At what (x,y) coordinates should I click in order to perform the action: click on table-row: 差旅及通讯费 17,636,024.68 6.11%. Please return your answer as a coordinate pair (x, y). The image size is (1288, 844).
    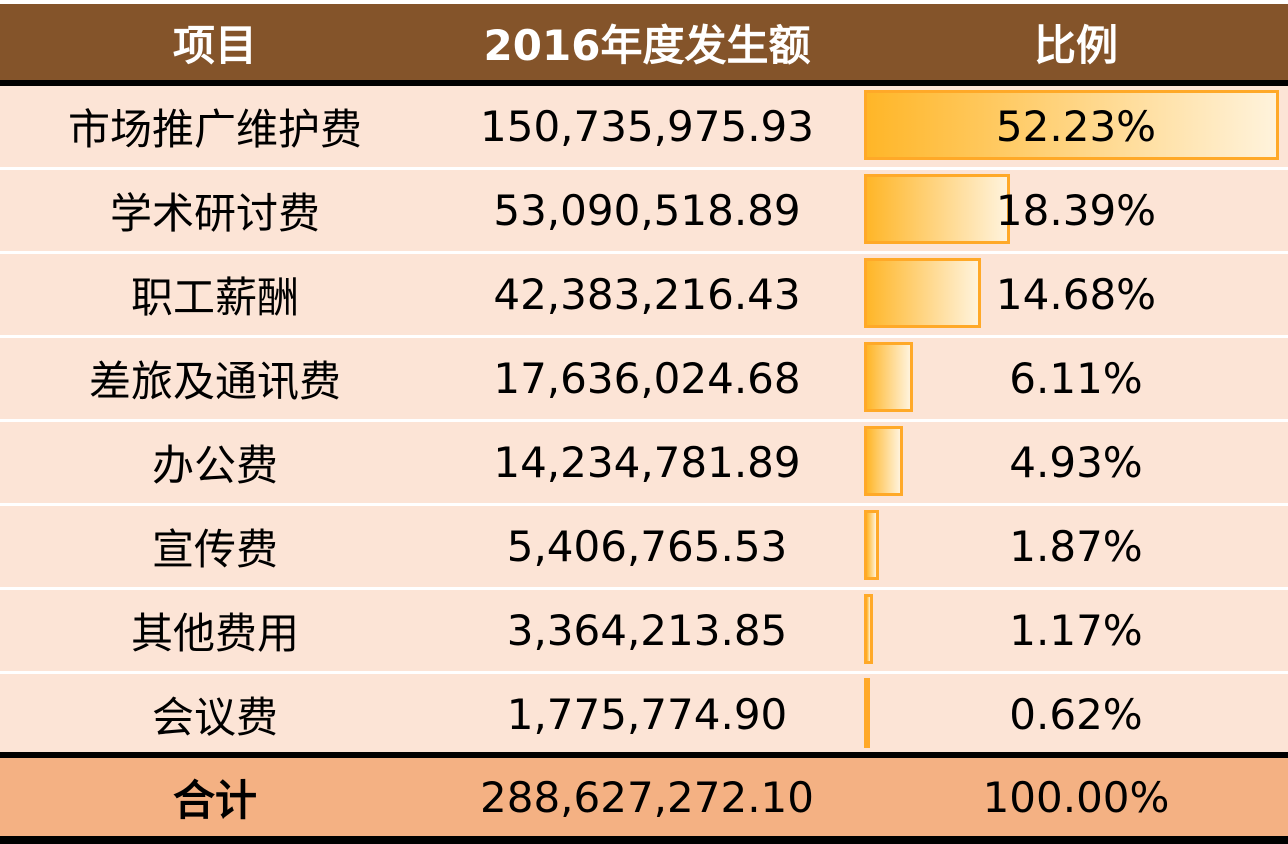
    Looking at the image, I should click on (644, 378).